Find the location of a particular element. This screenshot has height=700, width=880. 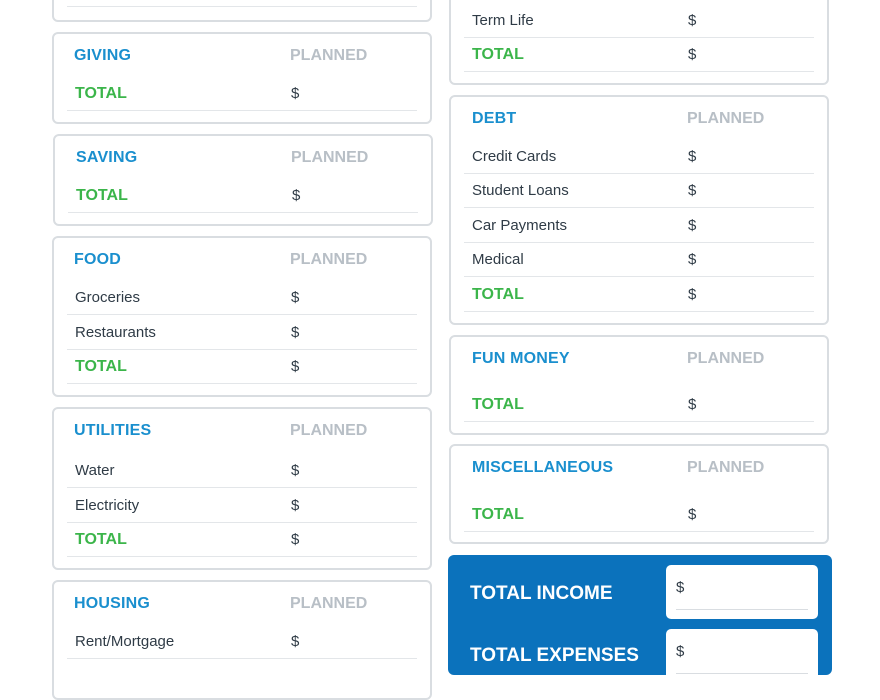

row-label: Student Loans is located at coordinates (520, 190).